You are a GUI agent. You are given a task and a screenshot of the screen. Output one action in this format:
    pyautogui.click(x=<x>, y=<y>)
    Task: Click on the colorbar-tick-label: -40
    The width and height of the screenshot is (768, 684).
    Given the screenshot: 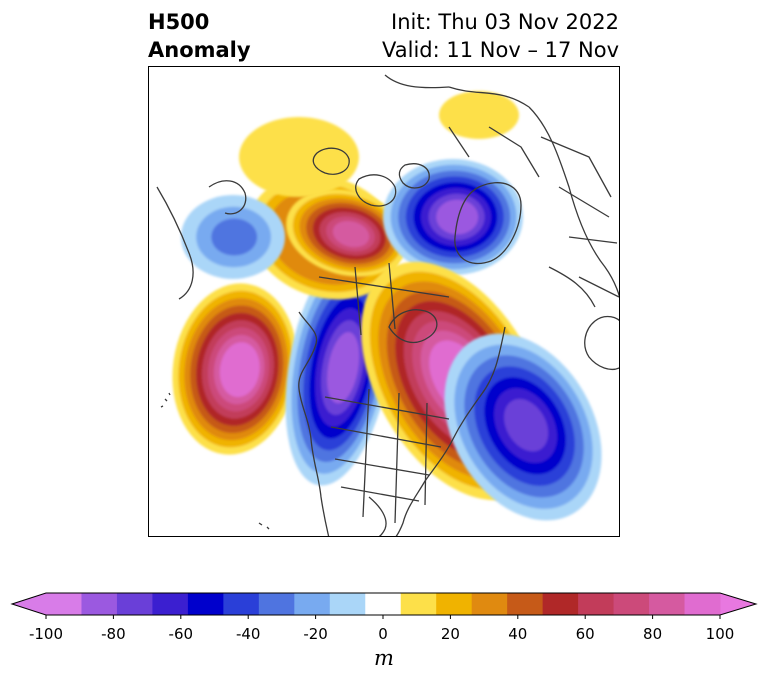 What is the action you would take?
    pyautogui.click(x=248, y=634)
    